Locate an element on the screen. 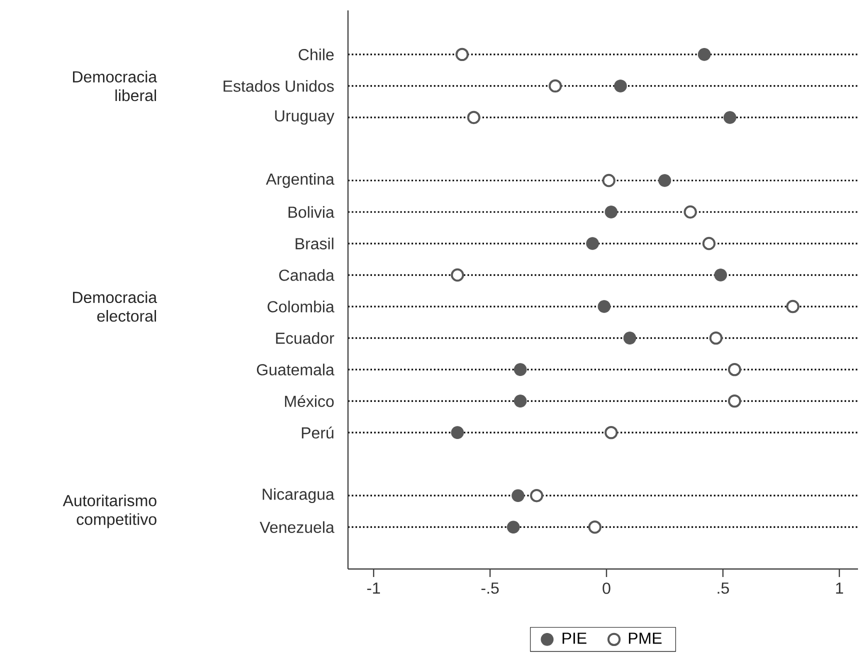  y-tick-label: México is located at coordinates (309, 401).